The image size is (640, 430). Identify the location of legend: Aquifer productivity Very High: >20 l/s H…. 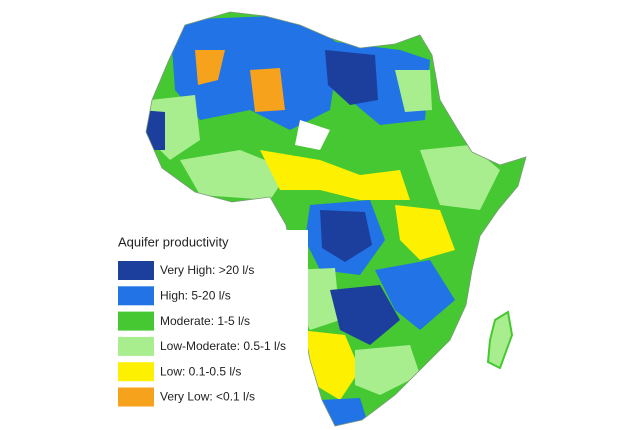
(202, 320).